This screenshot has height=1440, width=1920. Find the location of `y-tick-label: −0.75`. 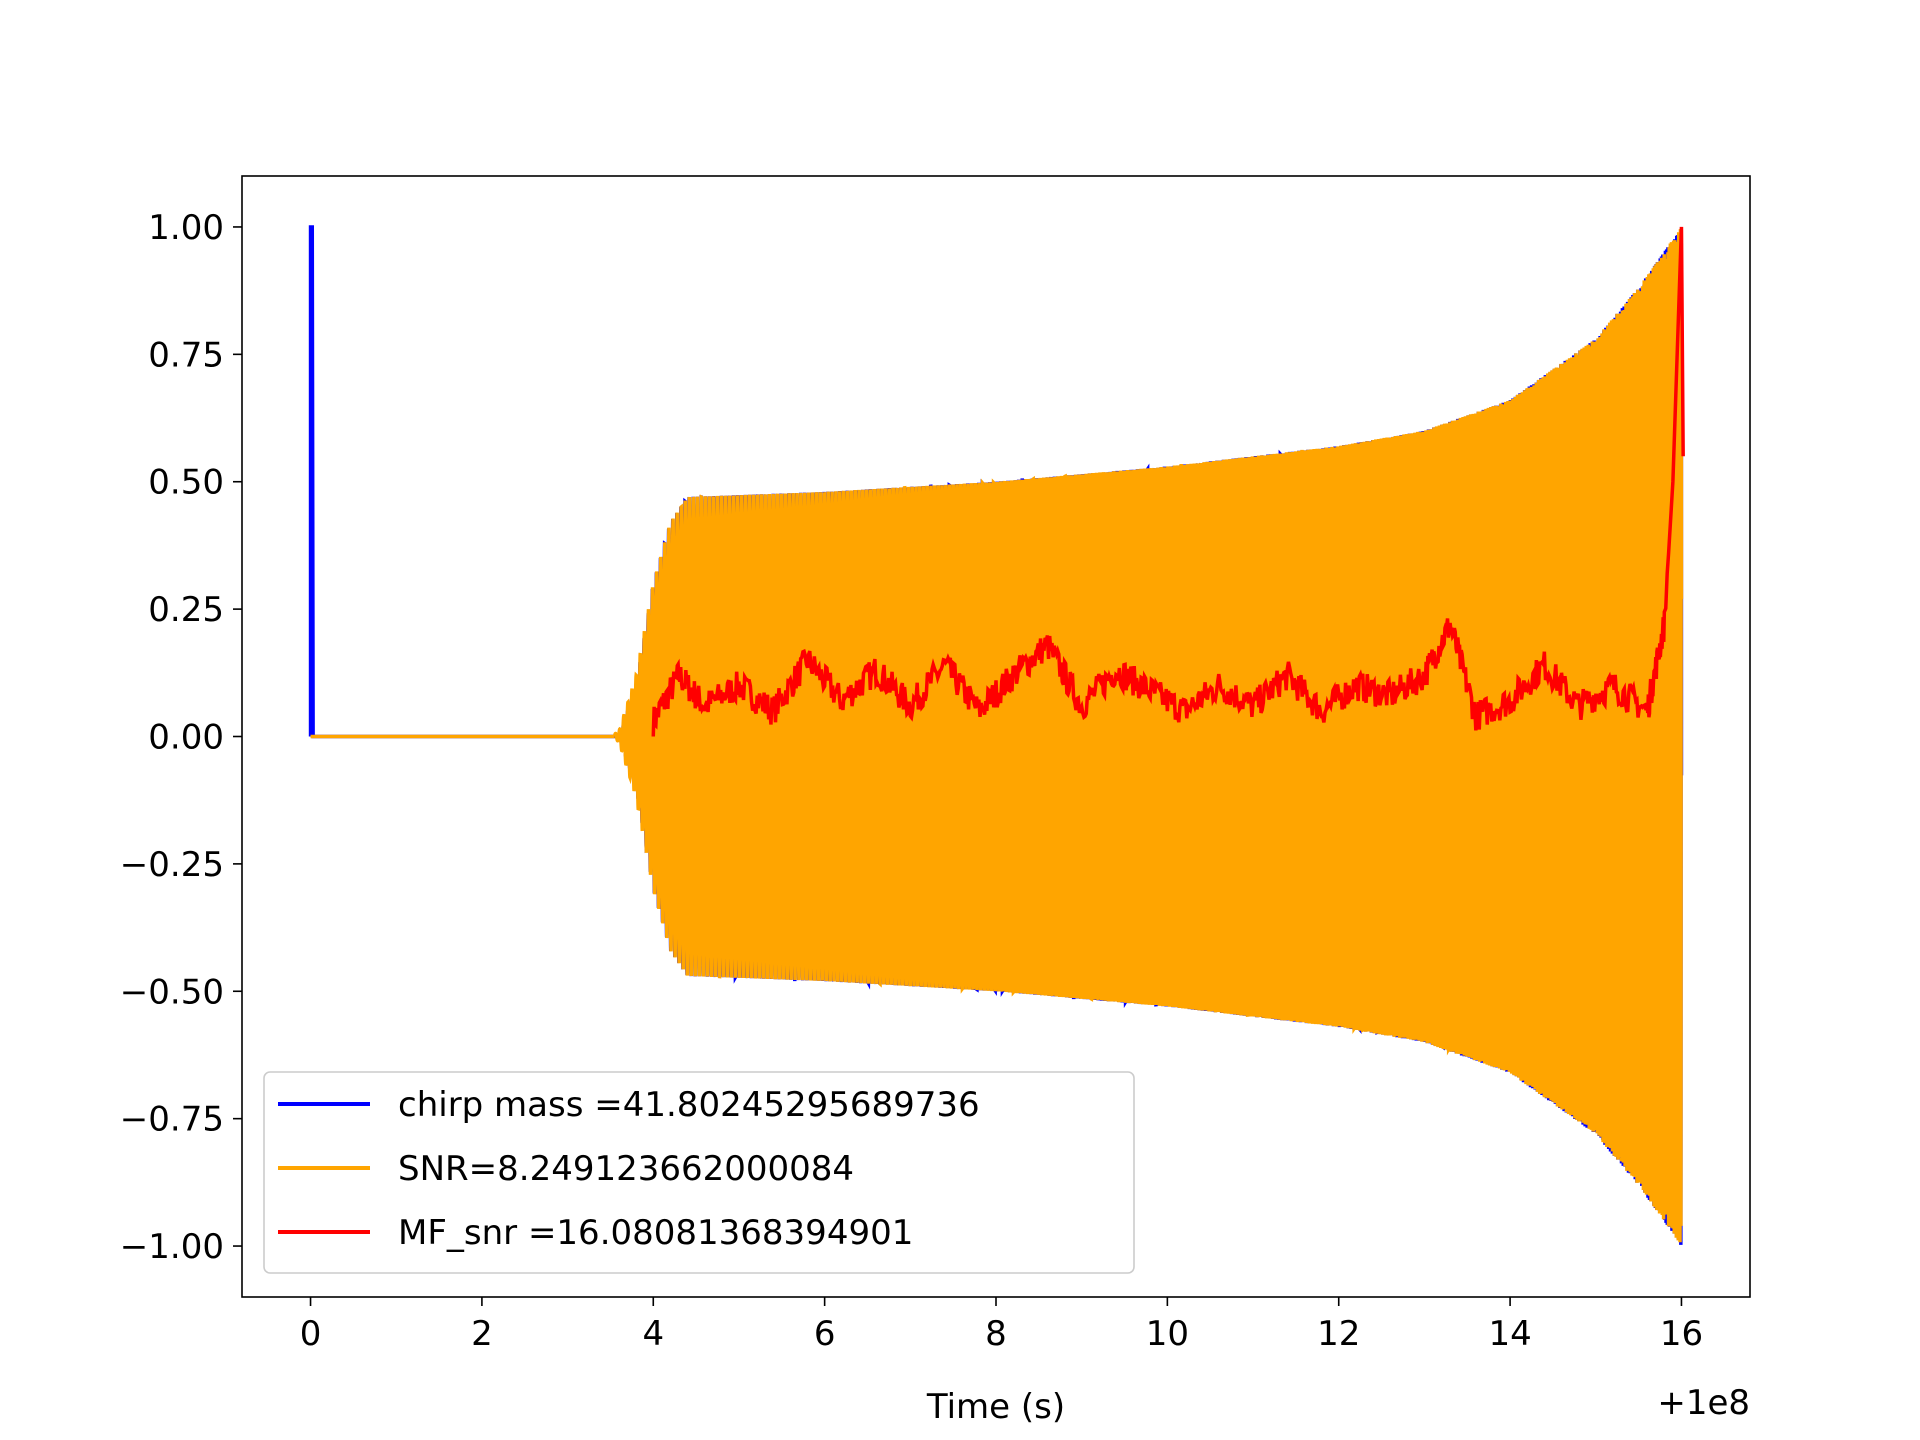

y-tick-label: −0.75 is located at coordinates (172, 1120).